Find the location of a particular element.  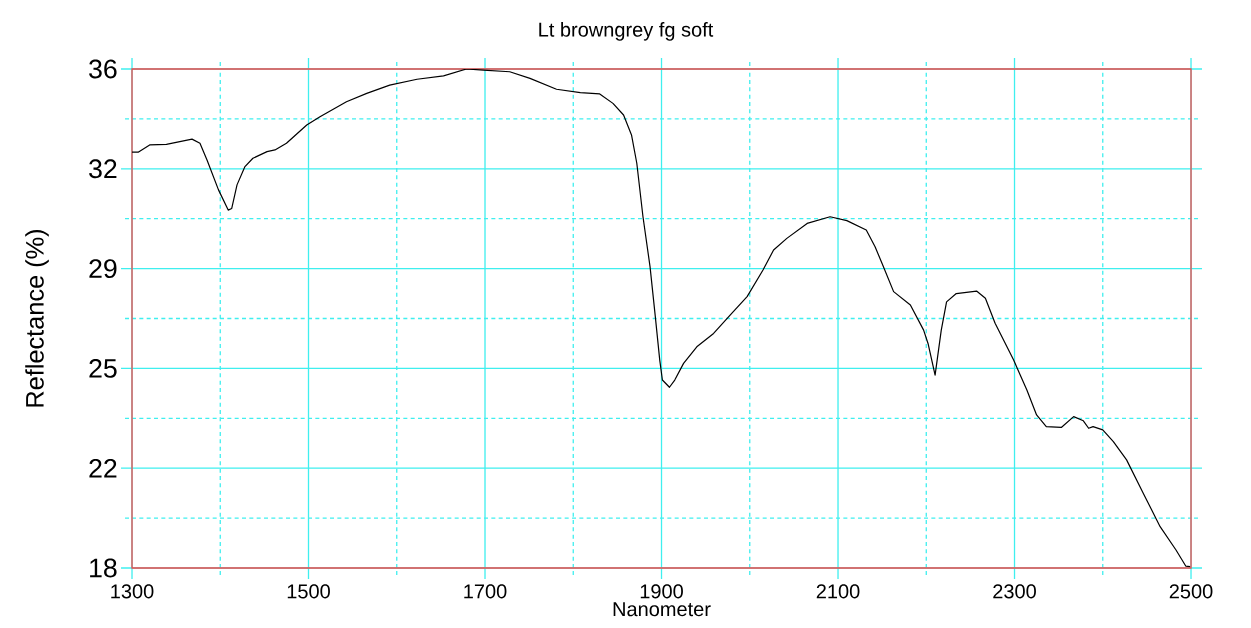

x-tick-label: 2500 is located at coordinates (1191, 591).